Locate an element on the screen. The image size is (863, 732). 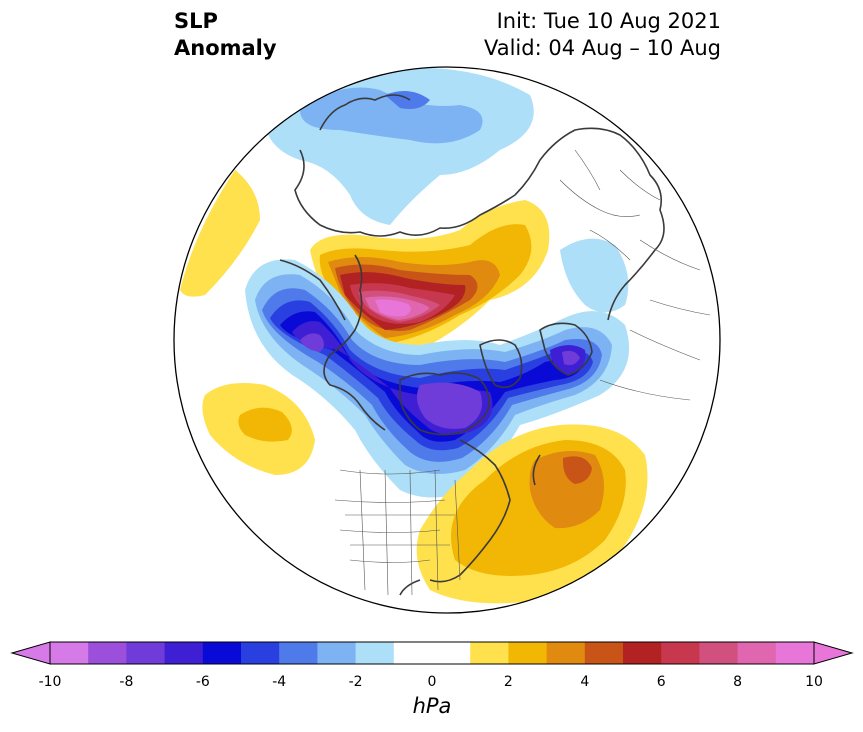
colorbar-tick-label: 4 is located at coordinates (585, 682).